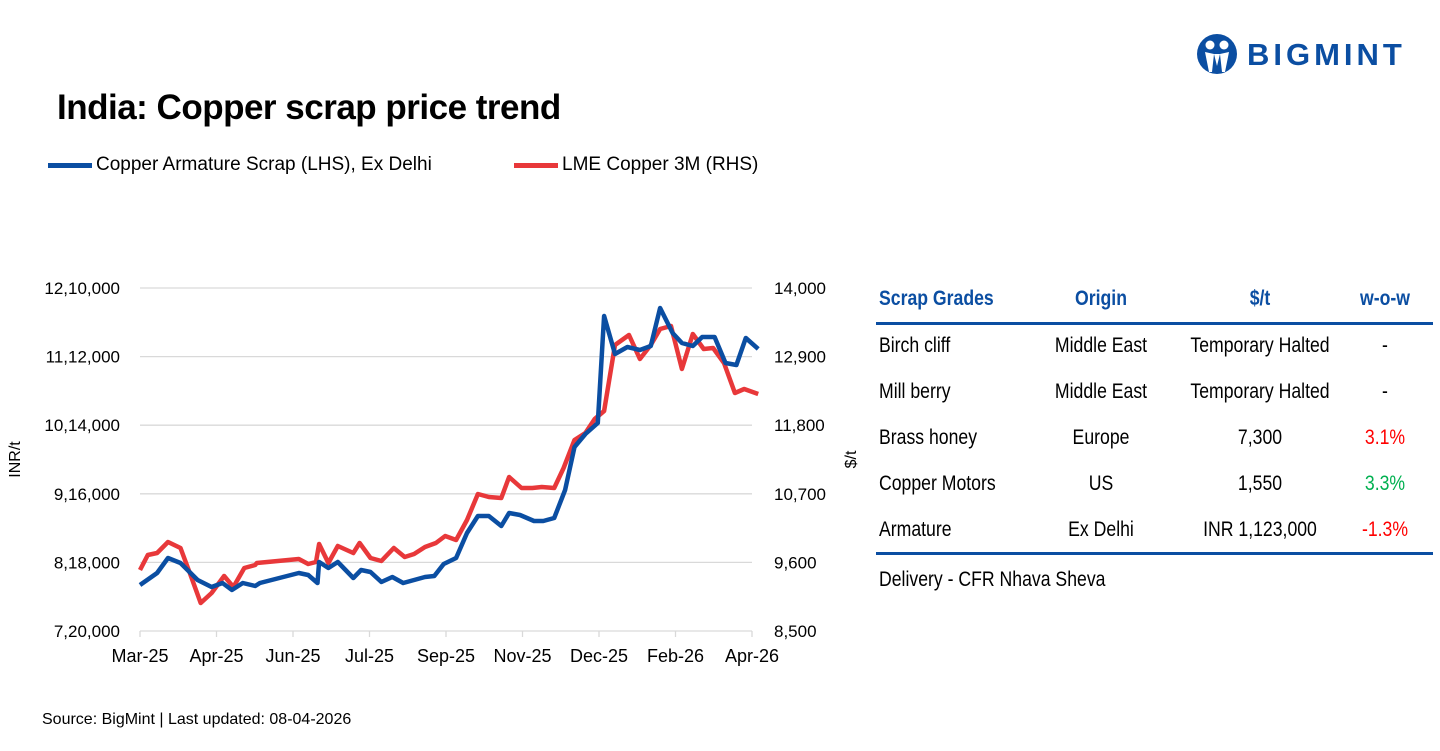  What do you see at coordinates (800, 357) in the screenshot?
I see `y-right-tick-label: 12,900` at bounding box center [800, 357].